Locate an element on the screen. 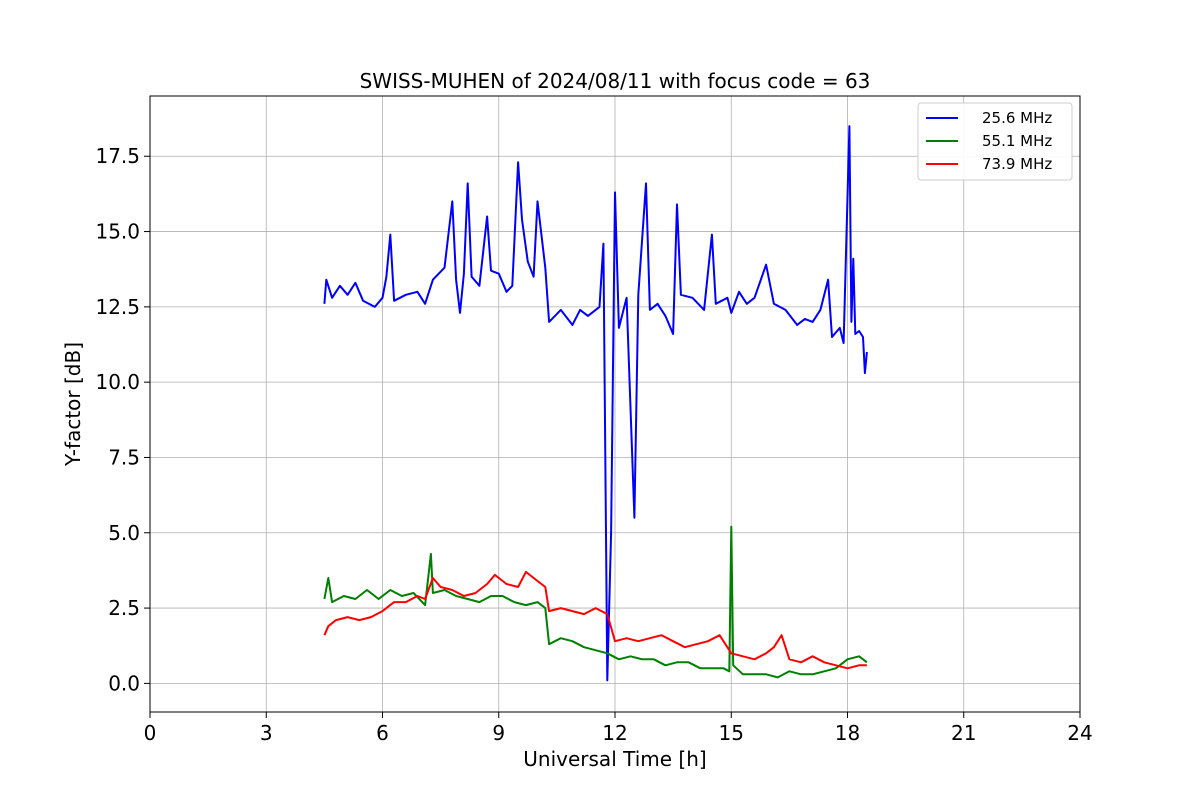 The image size is (1200, 800). y-tick-label: 10.0 is located at coordinates (117, 382).